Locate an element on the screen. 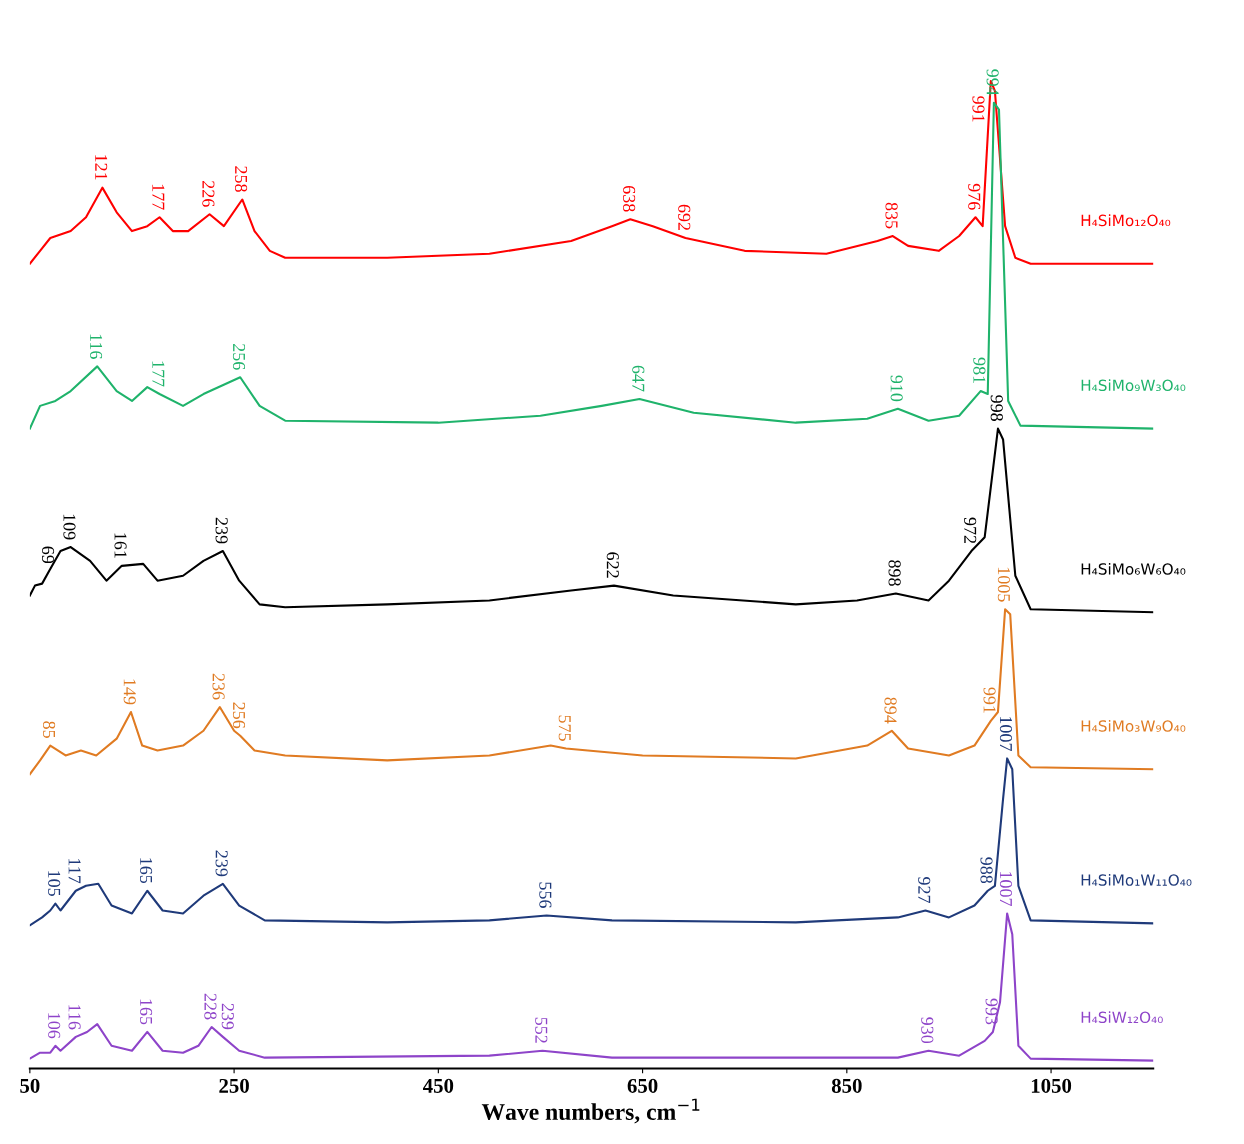  annotation: 972 is located at coordinates (970, 530).